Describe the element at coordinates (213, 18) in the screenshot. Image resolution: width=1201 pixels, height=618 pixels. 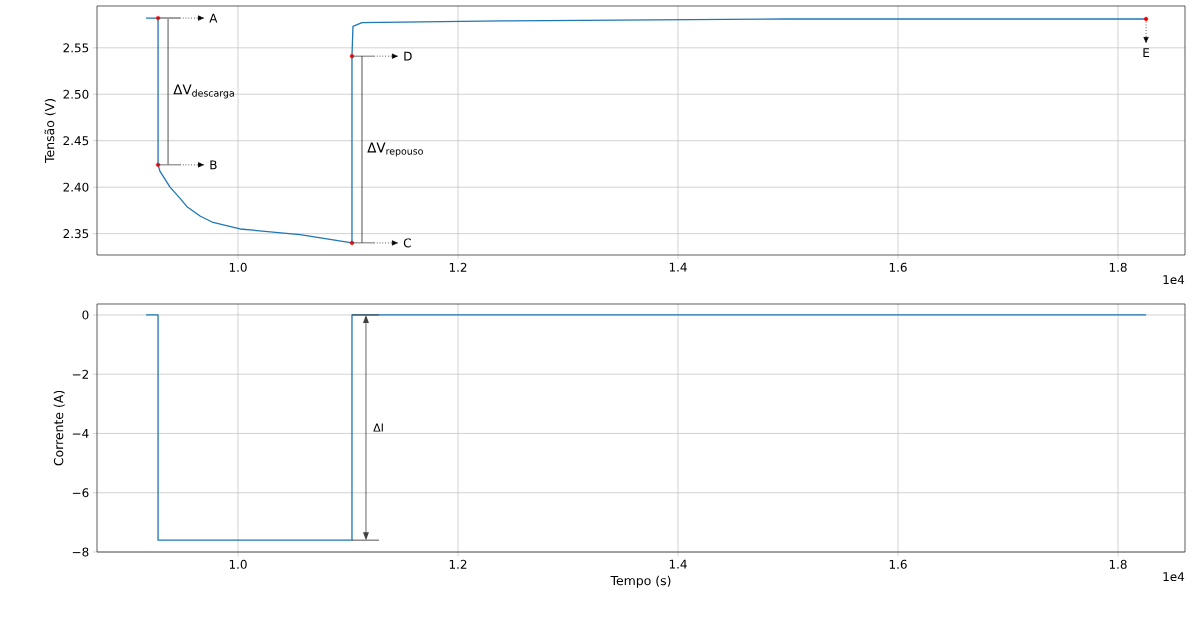
I see `annotation: A` at that location.